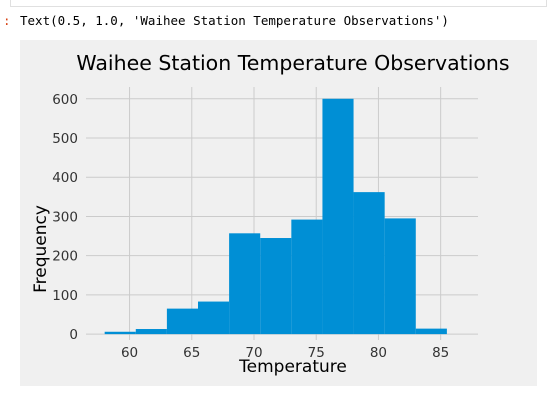 The width and height of the screenshot is (553, 412). I want to click on y-tick-label: 0, so click(73, 335).